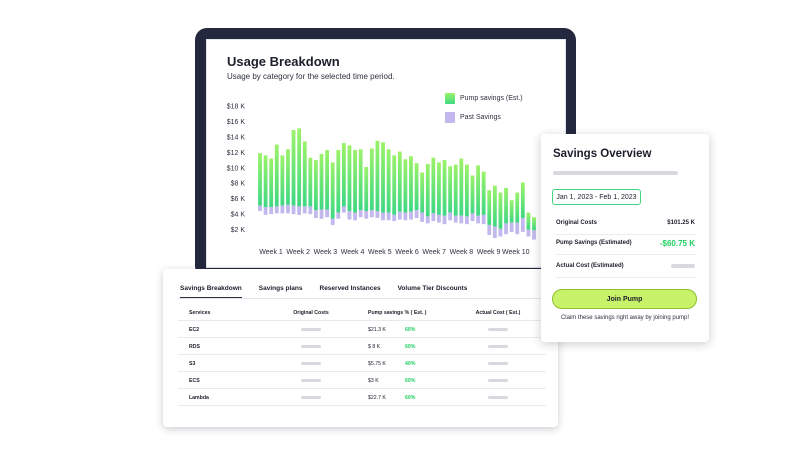  I want to click on x-tick-label: Week 10, so click(516, 252).